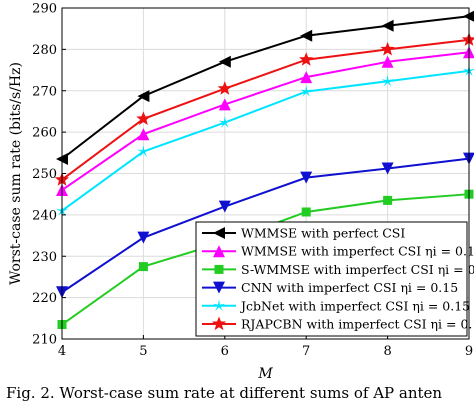 Image resolution: width=474 pixels, height=403 pixels. What do you see at coordinates (44, 9) in the screenshot?
I see `y-tick-label: 290` at bounding box center [44, 9].